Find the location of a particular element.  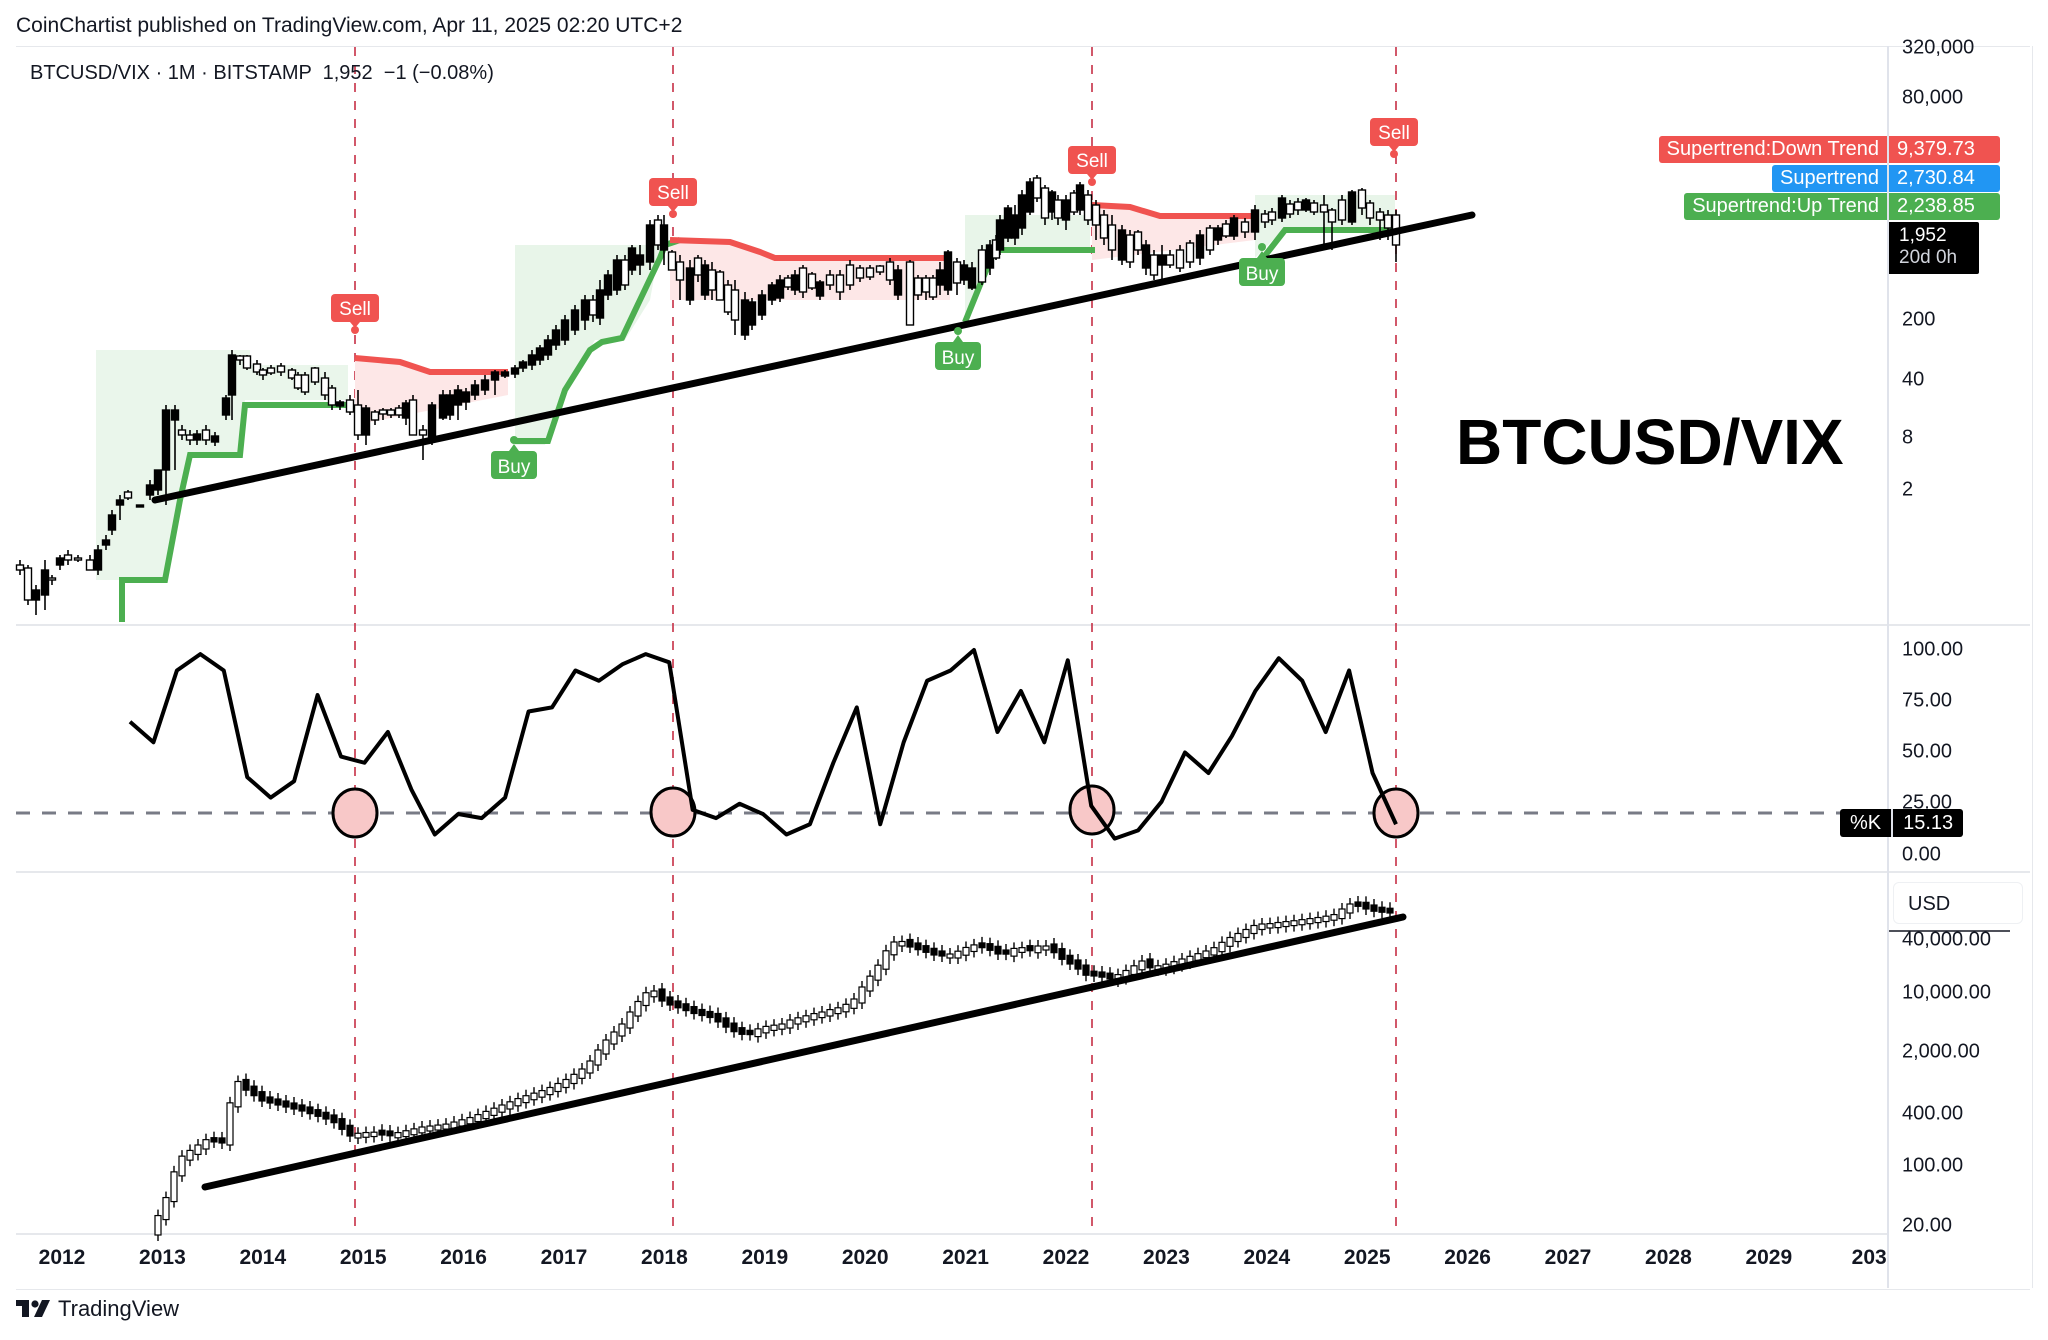

oversold-circle-marker is located at coordinates (1396, 813).